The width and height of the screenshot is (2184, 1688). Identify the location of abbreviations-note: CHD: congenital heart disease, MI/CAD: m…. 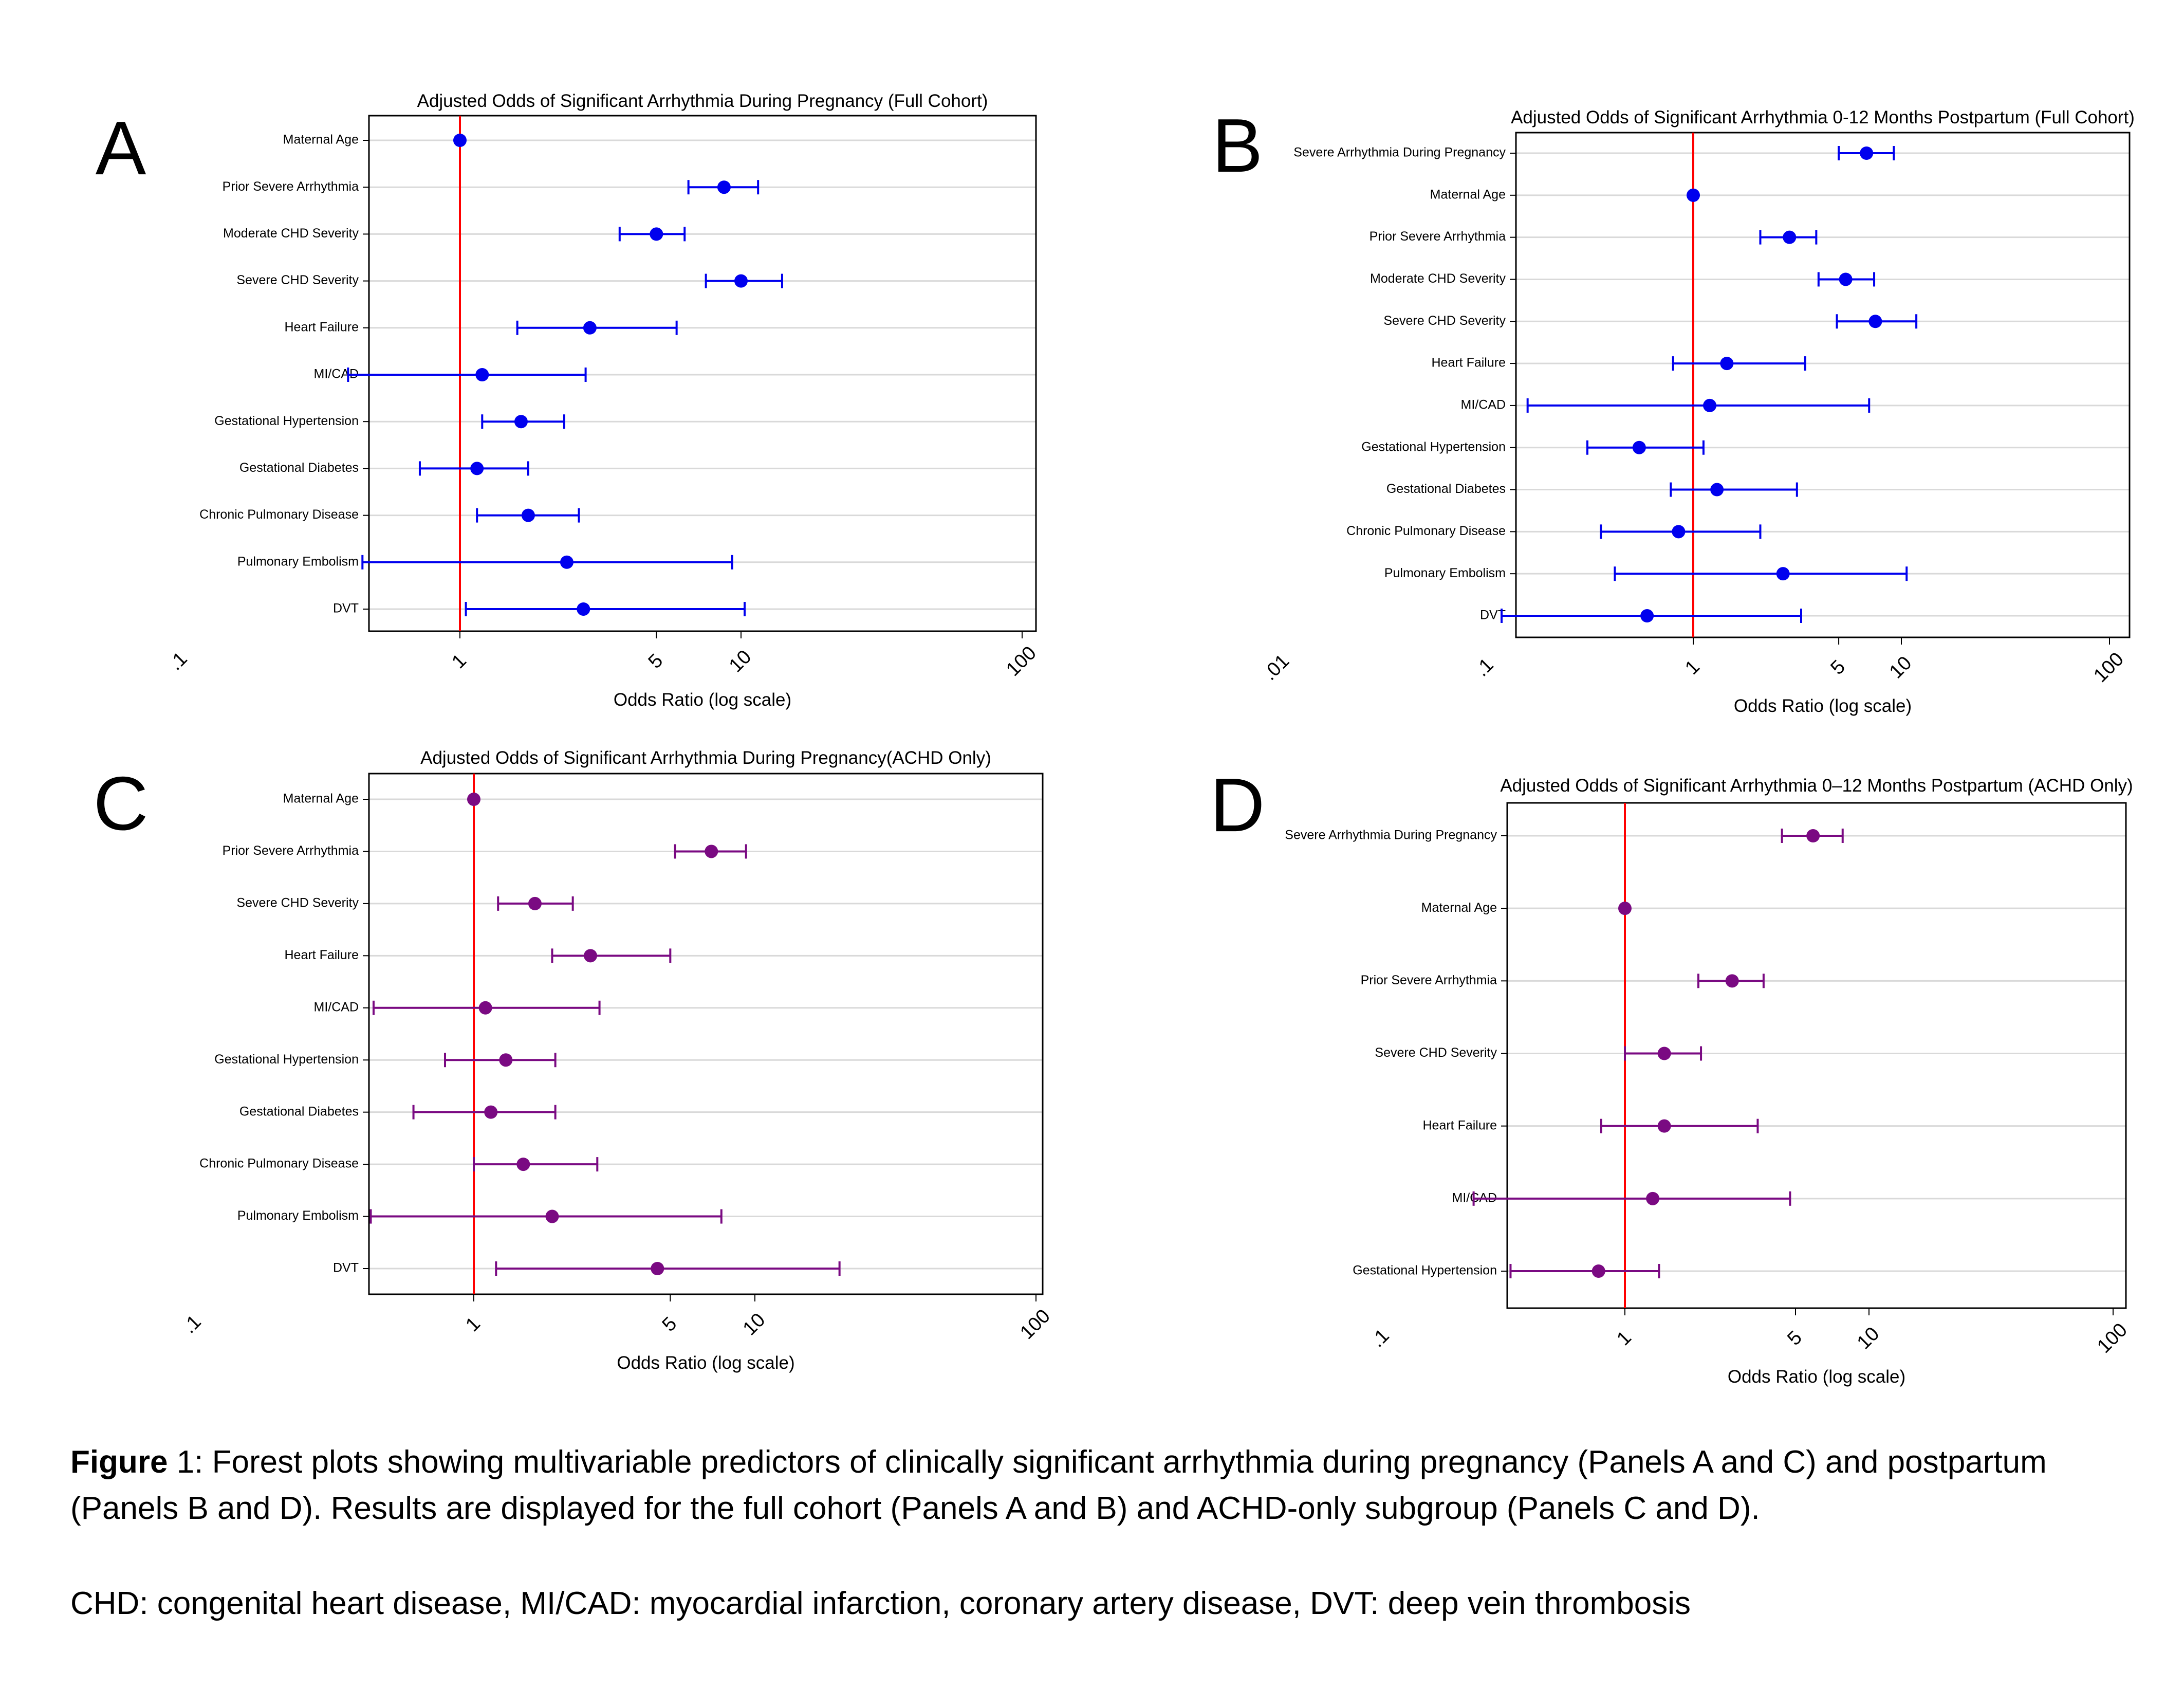
(880, 1603).